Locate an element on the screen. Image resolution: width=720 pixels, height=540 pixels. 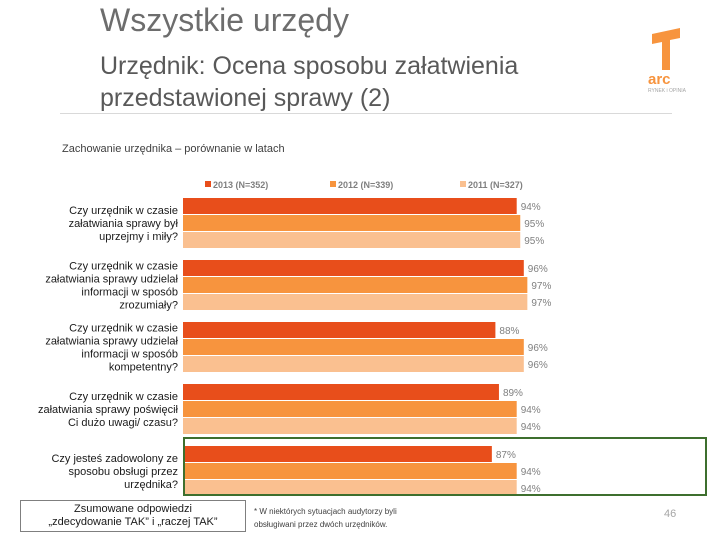
value-label-3-2: 94% is located at coordinates (531, 427).